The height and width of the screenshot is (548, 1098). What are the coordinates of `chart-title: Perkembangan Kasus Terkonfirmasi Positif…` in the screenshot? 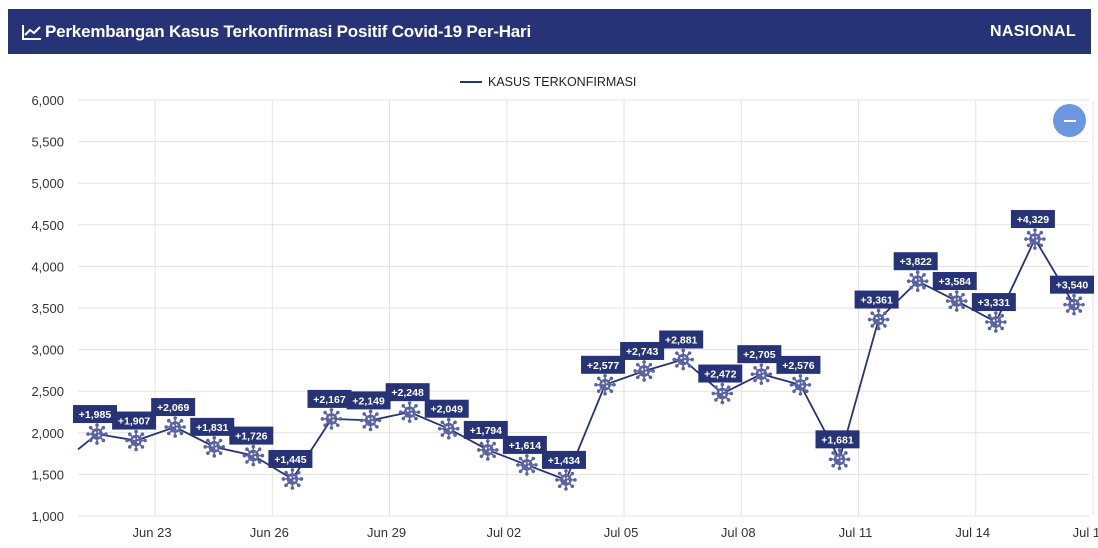 It's located at (276, 31).